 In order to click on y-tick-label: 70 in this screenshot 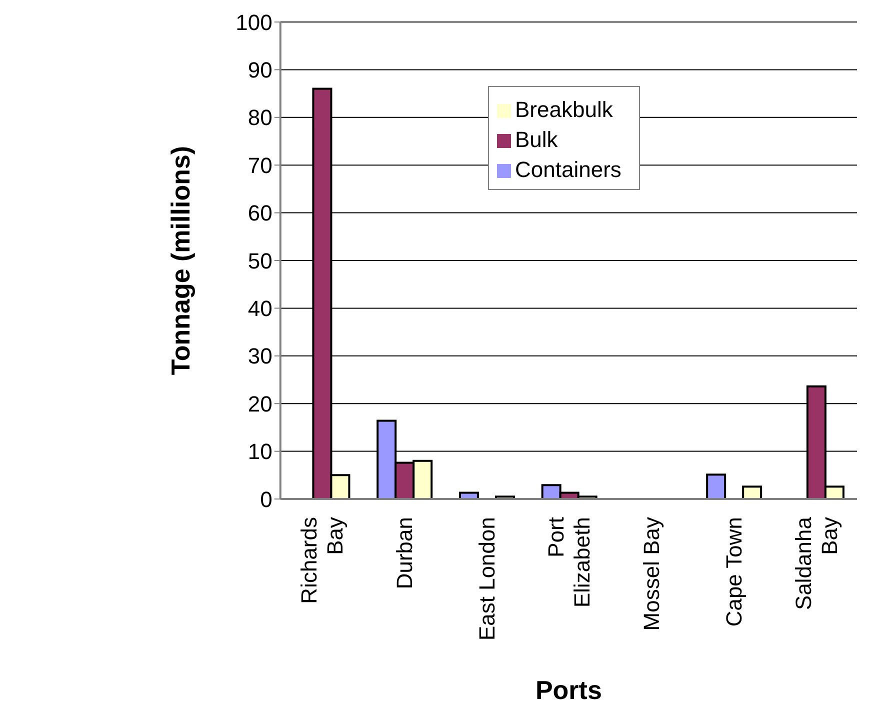, I will do `click(260, 165)`.